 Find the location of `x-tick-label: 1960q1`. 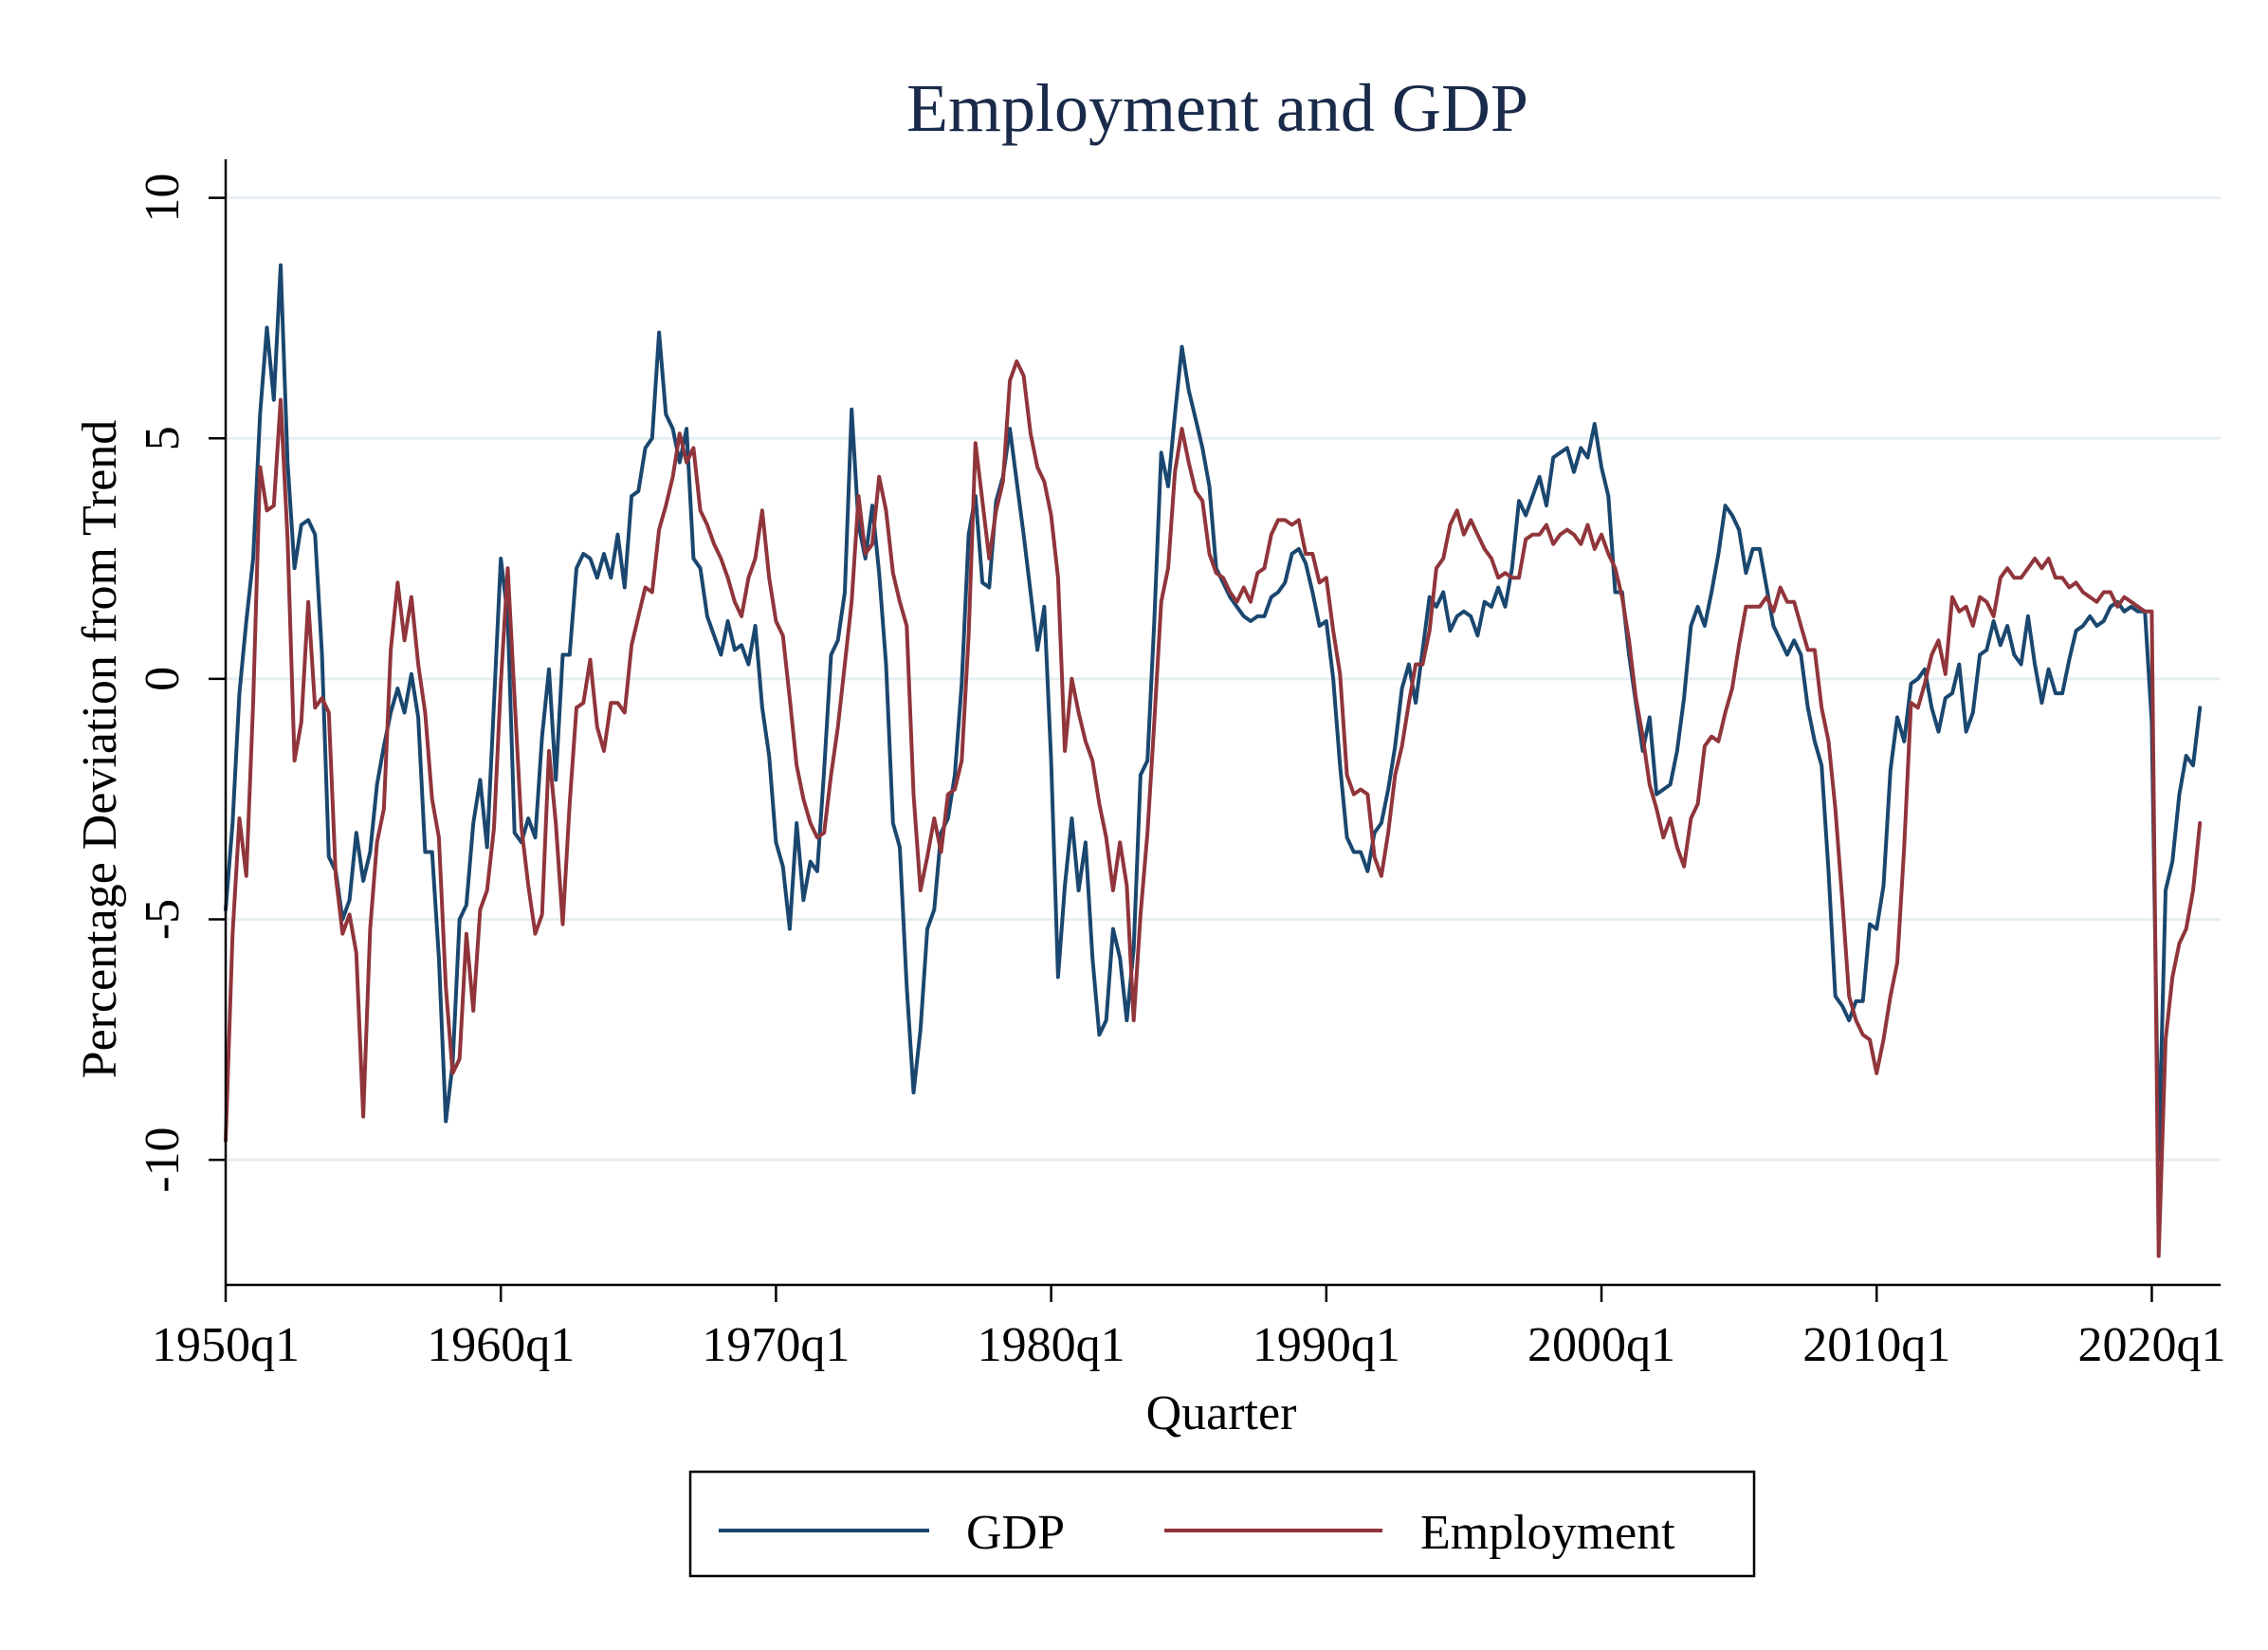

x-tick-label: 1960q1 is located at coordinates (501, 1345).